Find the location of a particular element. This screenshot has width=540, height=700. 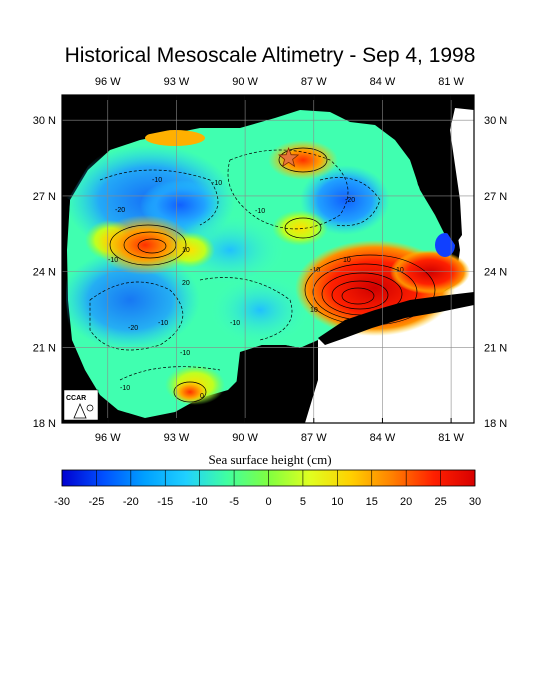

colorbar-tick-label: 25 is located at coordinates (440, 502).